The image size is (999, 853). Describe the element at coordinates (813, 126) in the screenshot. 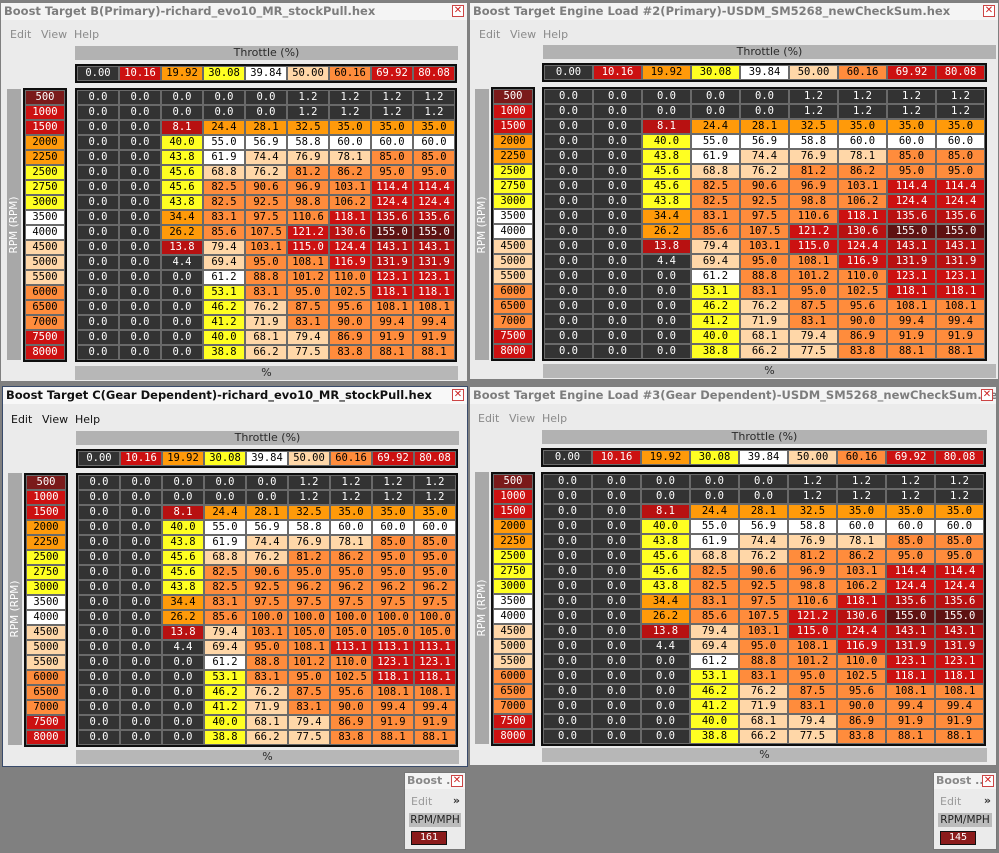

I see `table-cell: 32.5` at that location.